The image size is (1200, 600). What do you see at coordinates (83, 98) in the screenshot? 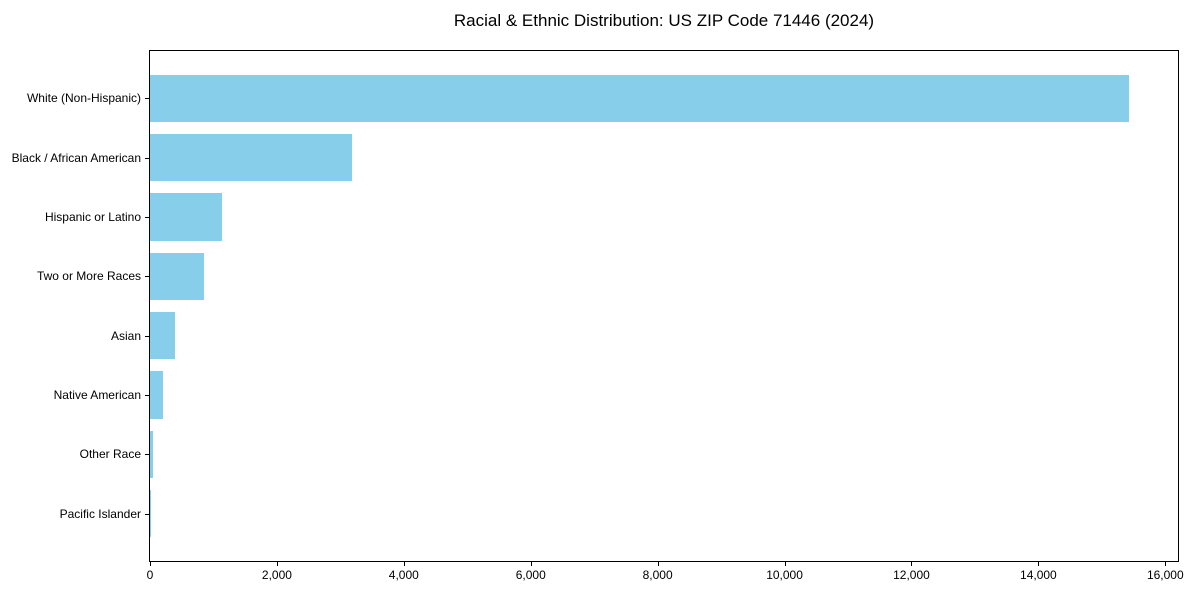
I see `y-tick-label: White (Non-Hispanic)` at bounding box center [83, 98].